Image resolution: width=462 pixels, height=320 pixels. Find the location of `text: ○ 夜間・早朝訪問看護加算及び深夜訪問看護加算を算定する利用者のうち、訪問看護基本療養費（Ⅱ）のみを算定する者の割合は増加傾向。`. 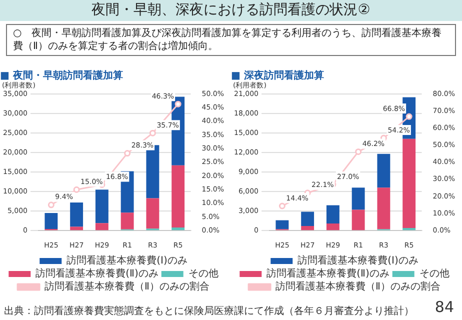

text: ○ 夜間・早朝訪問看護加算及び深夜訪問看護加算を算定する利用者のうち、訪問看護基本療養費（Ⅱ）のみを算定する者の割合は増加傾向。 is located at coordinates (231, 40).